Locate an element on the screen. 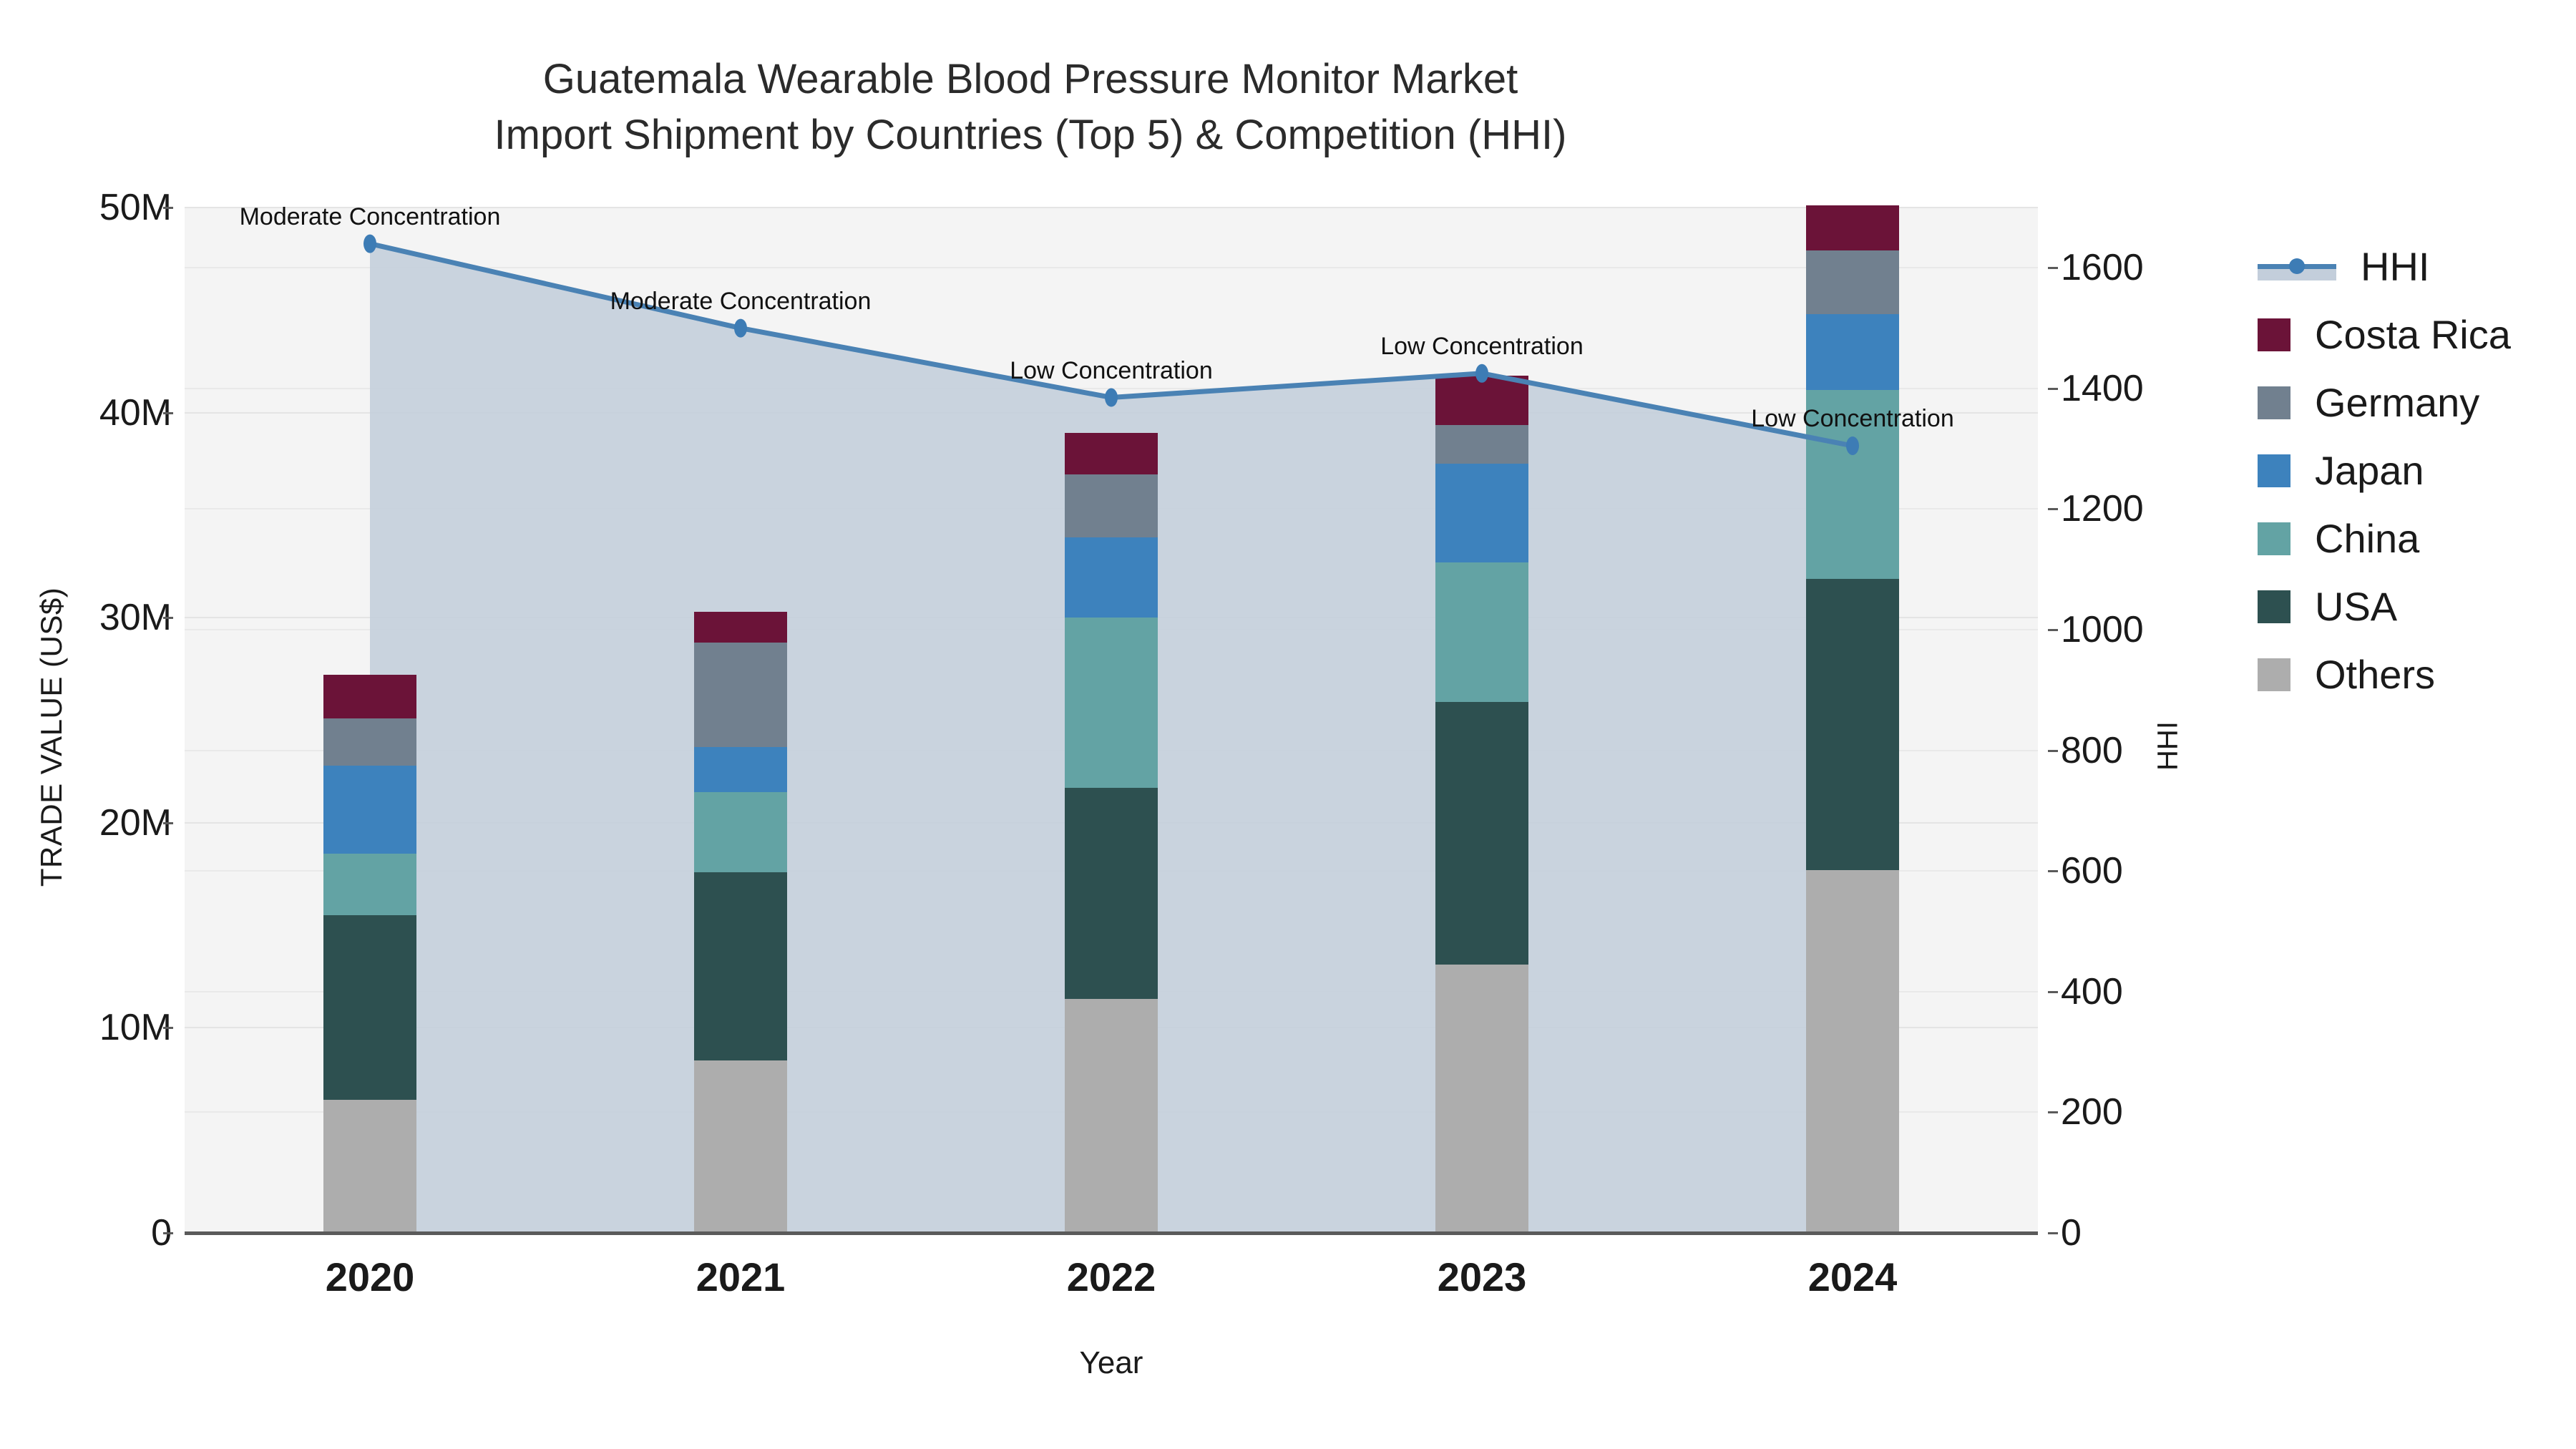 The width and height of the screenshot is (2576, 1449). legend-line-marker-icon is located at coordinates (2297, 266).